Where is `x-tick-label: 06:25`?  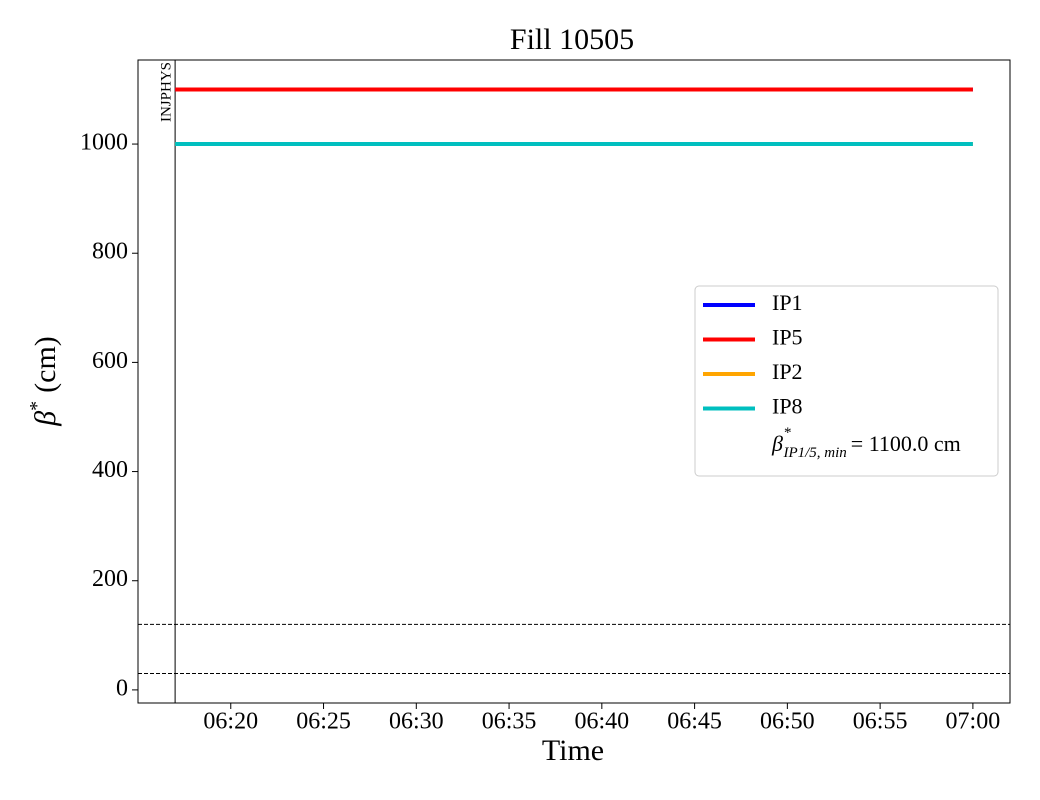
x-tick-label: 06:25 is located at coordinates (323, 722).